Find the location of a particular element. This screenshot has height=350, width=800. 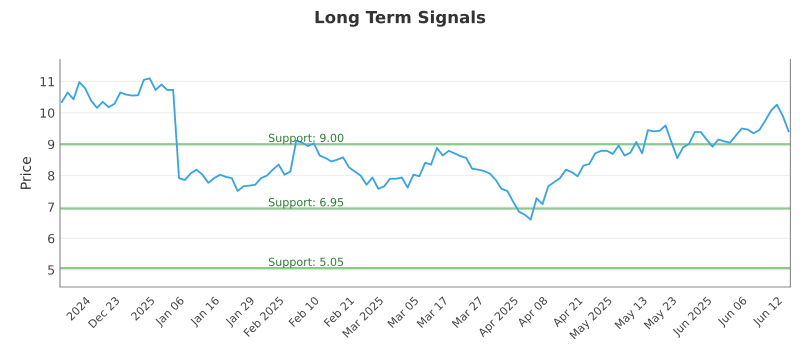

ref-line-label: Support: 5.05 is located at coordinates (306, 263).